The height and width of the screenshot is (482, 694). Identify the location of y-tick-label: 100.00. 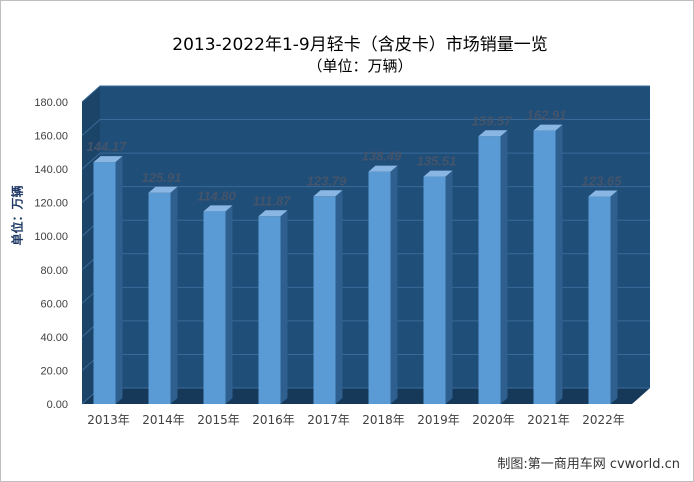
(51, 237).